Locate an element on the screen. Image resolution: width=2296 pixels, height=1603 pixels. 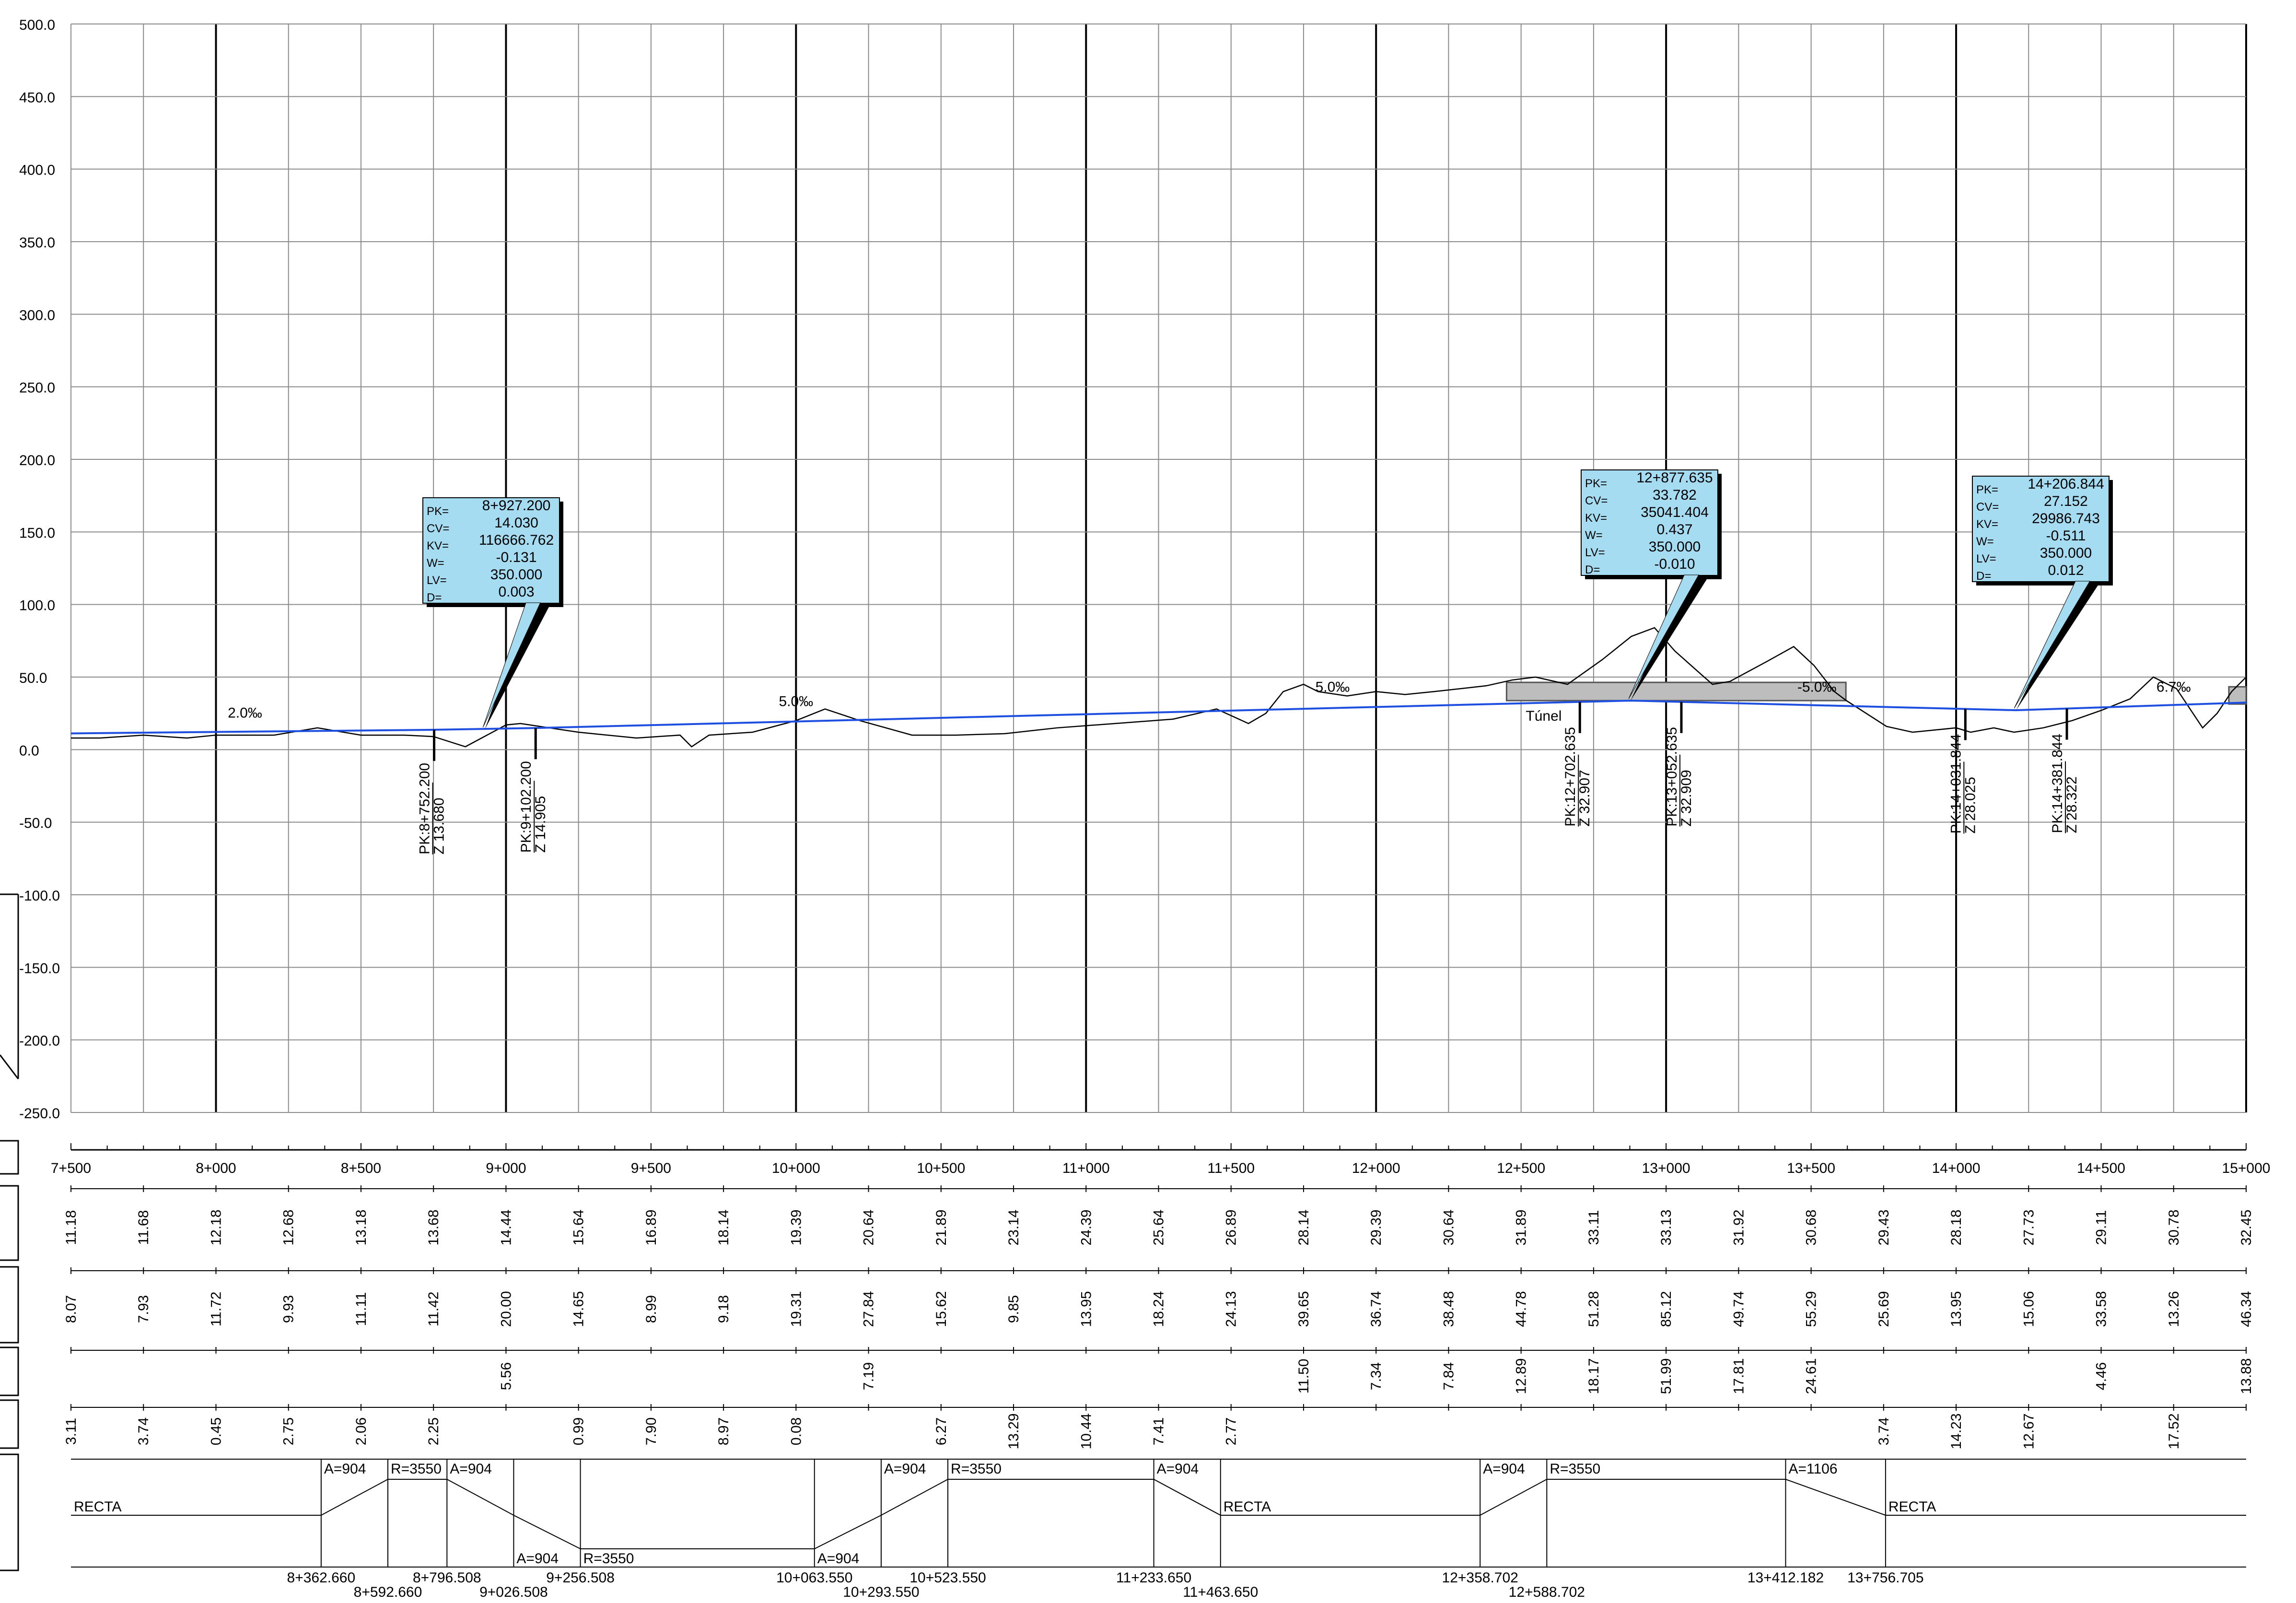
band-value: 2.77 is located at coordinates (1231, 1431).